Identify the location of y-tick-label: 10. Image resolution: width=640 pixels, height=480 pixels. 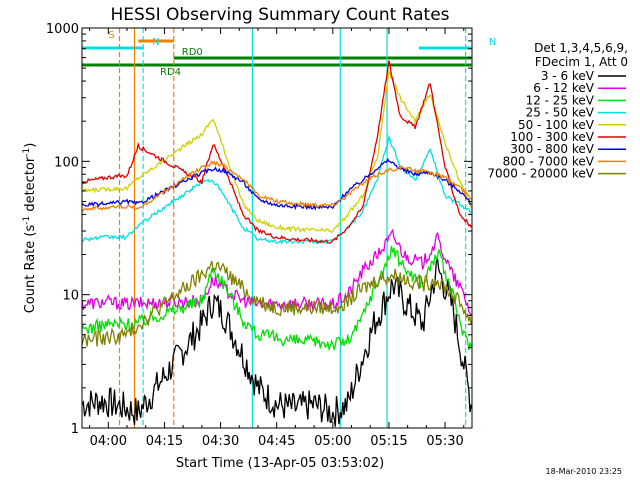
(70, 296).